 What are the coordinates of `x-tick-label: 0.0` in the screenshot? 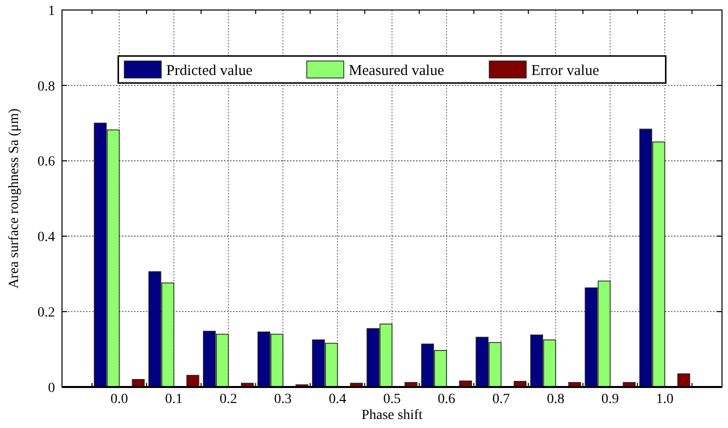 It's located at (119, 399).